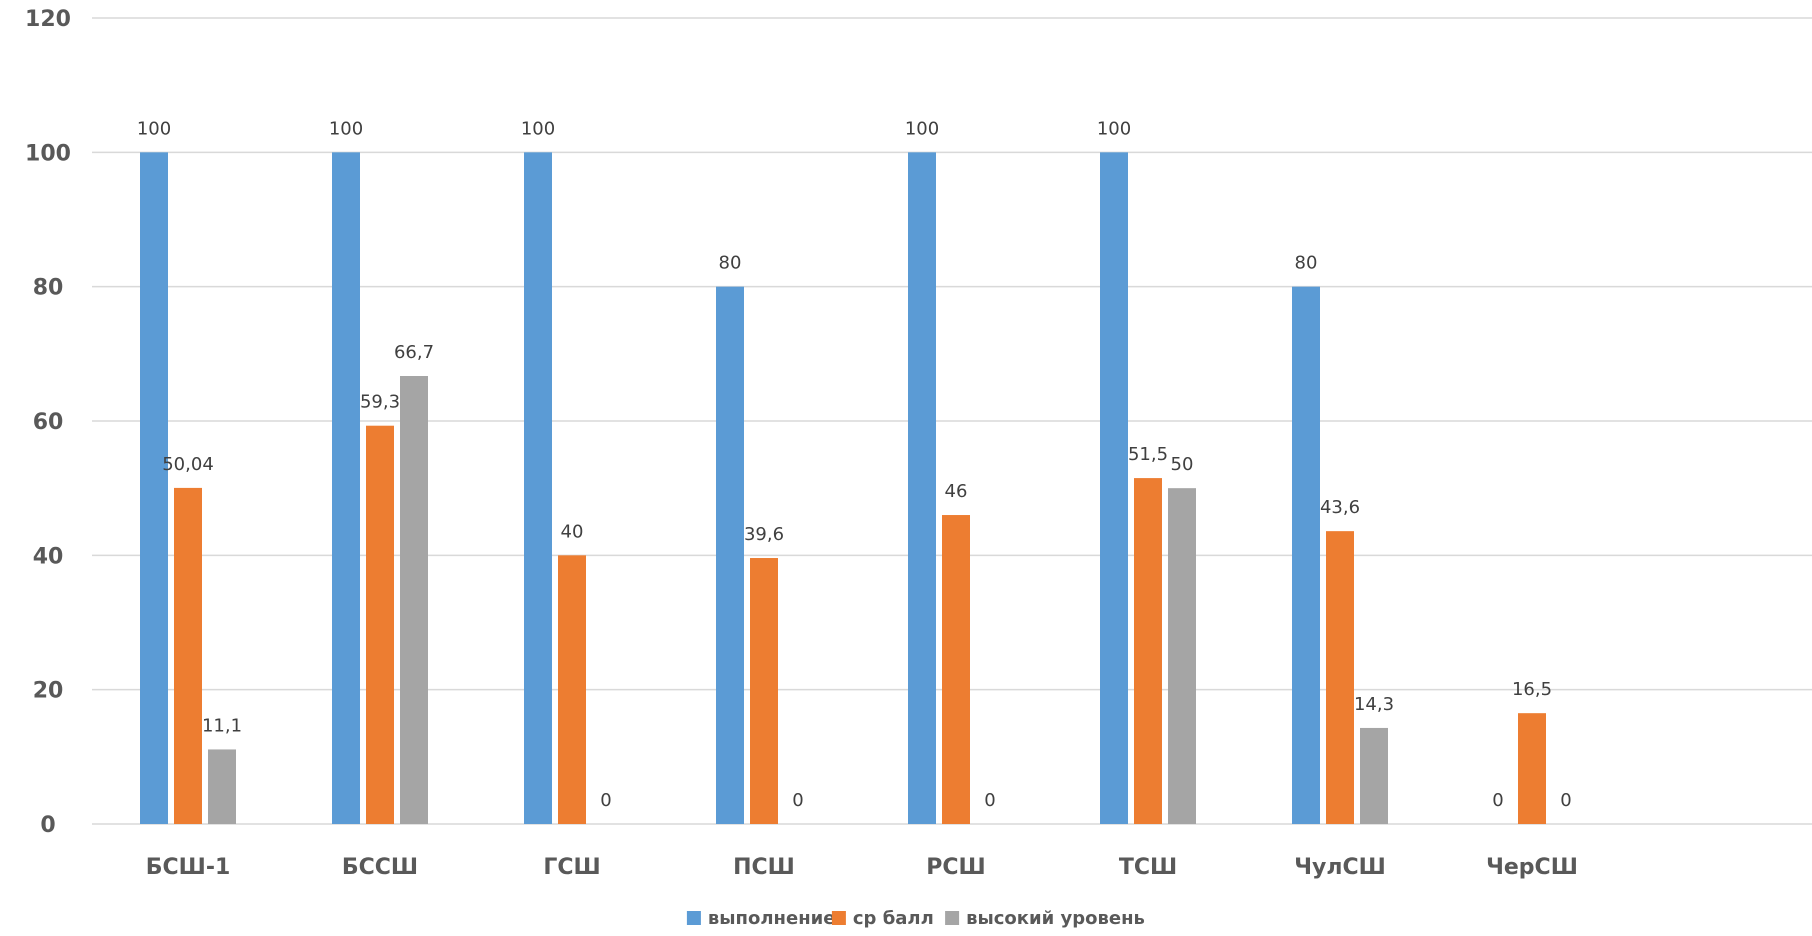 The image size is (1812, 936). Describe the element at coordinates (1340, 507) in the screenshot. I see `data-label: 43,6` at that location.